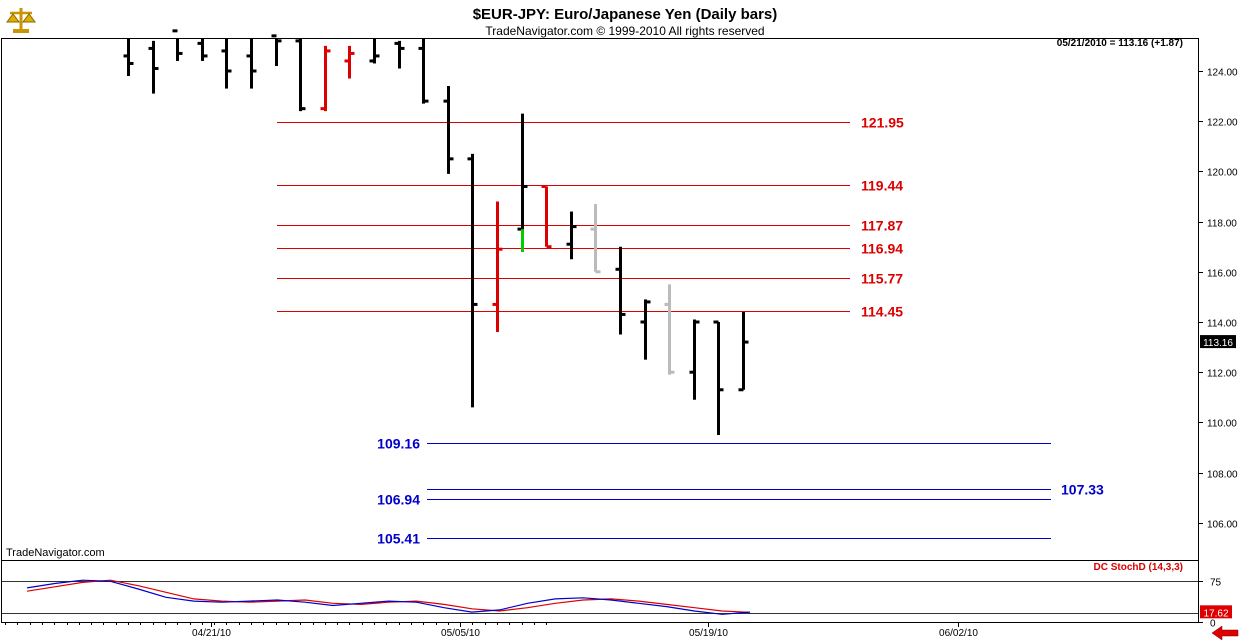 Image resolution: width=1250 pixels, height=643 pixels. What do you see at coordinates (1222, 324) in the screenshot?
I see `y-tick-label: 114.00` at bounding box center [1222, 324].